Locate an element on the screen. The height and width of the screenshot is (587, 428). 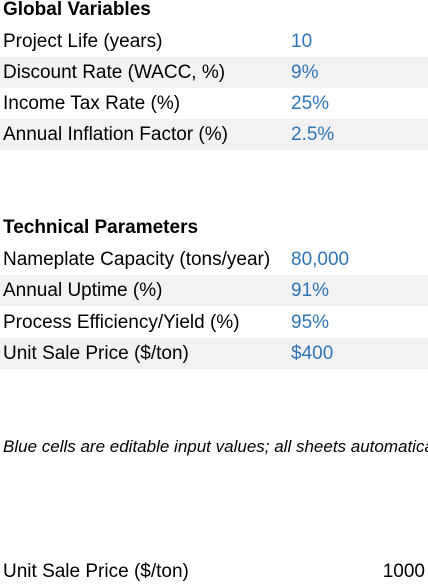
table-row: Discount Rate (WACC, %) 9% is located at coordinates (214, 72).